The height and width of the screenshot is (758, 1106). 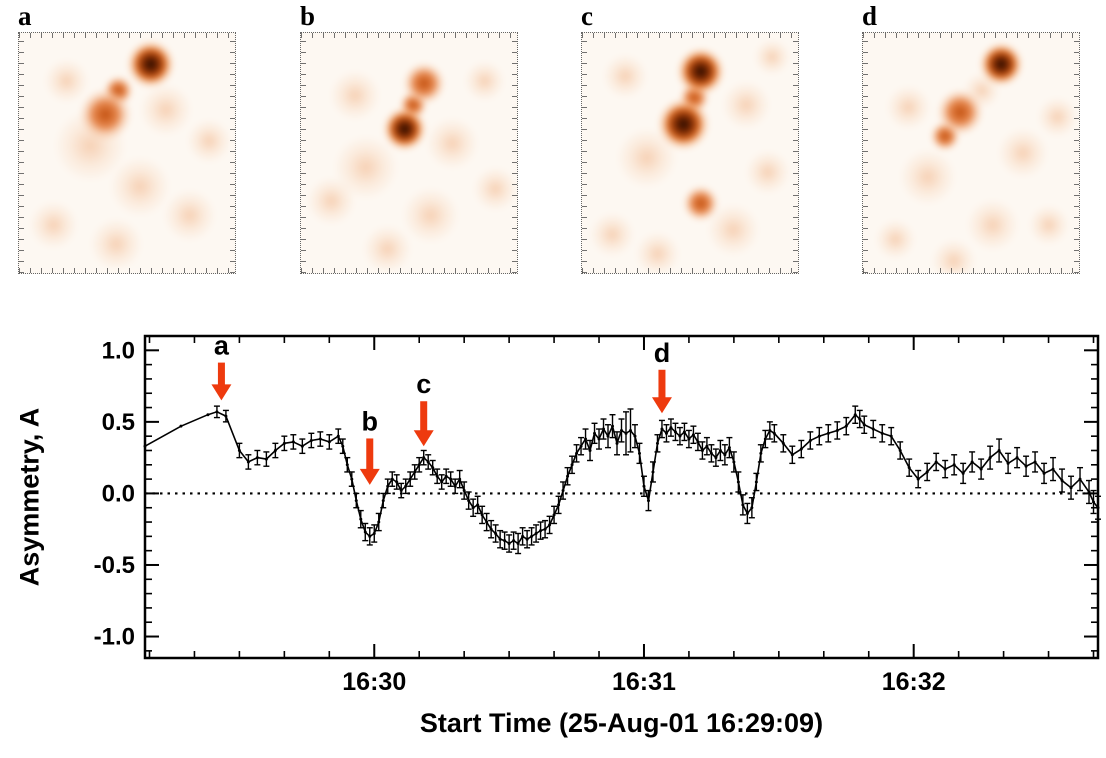 I want to click on intensity-map-b, so click(x=409, y=153).